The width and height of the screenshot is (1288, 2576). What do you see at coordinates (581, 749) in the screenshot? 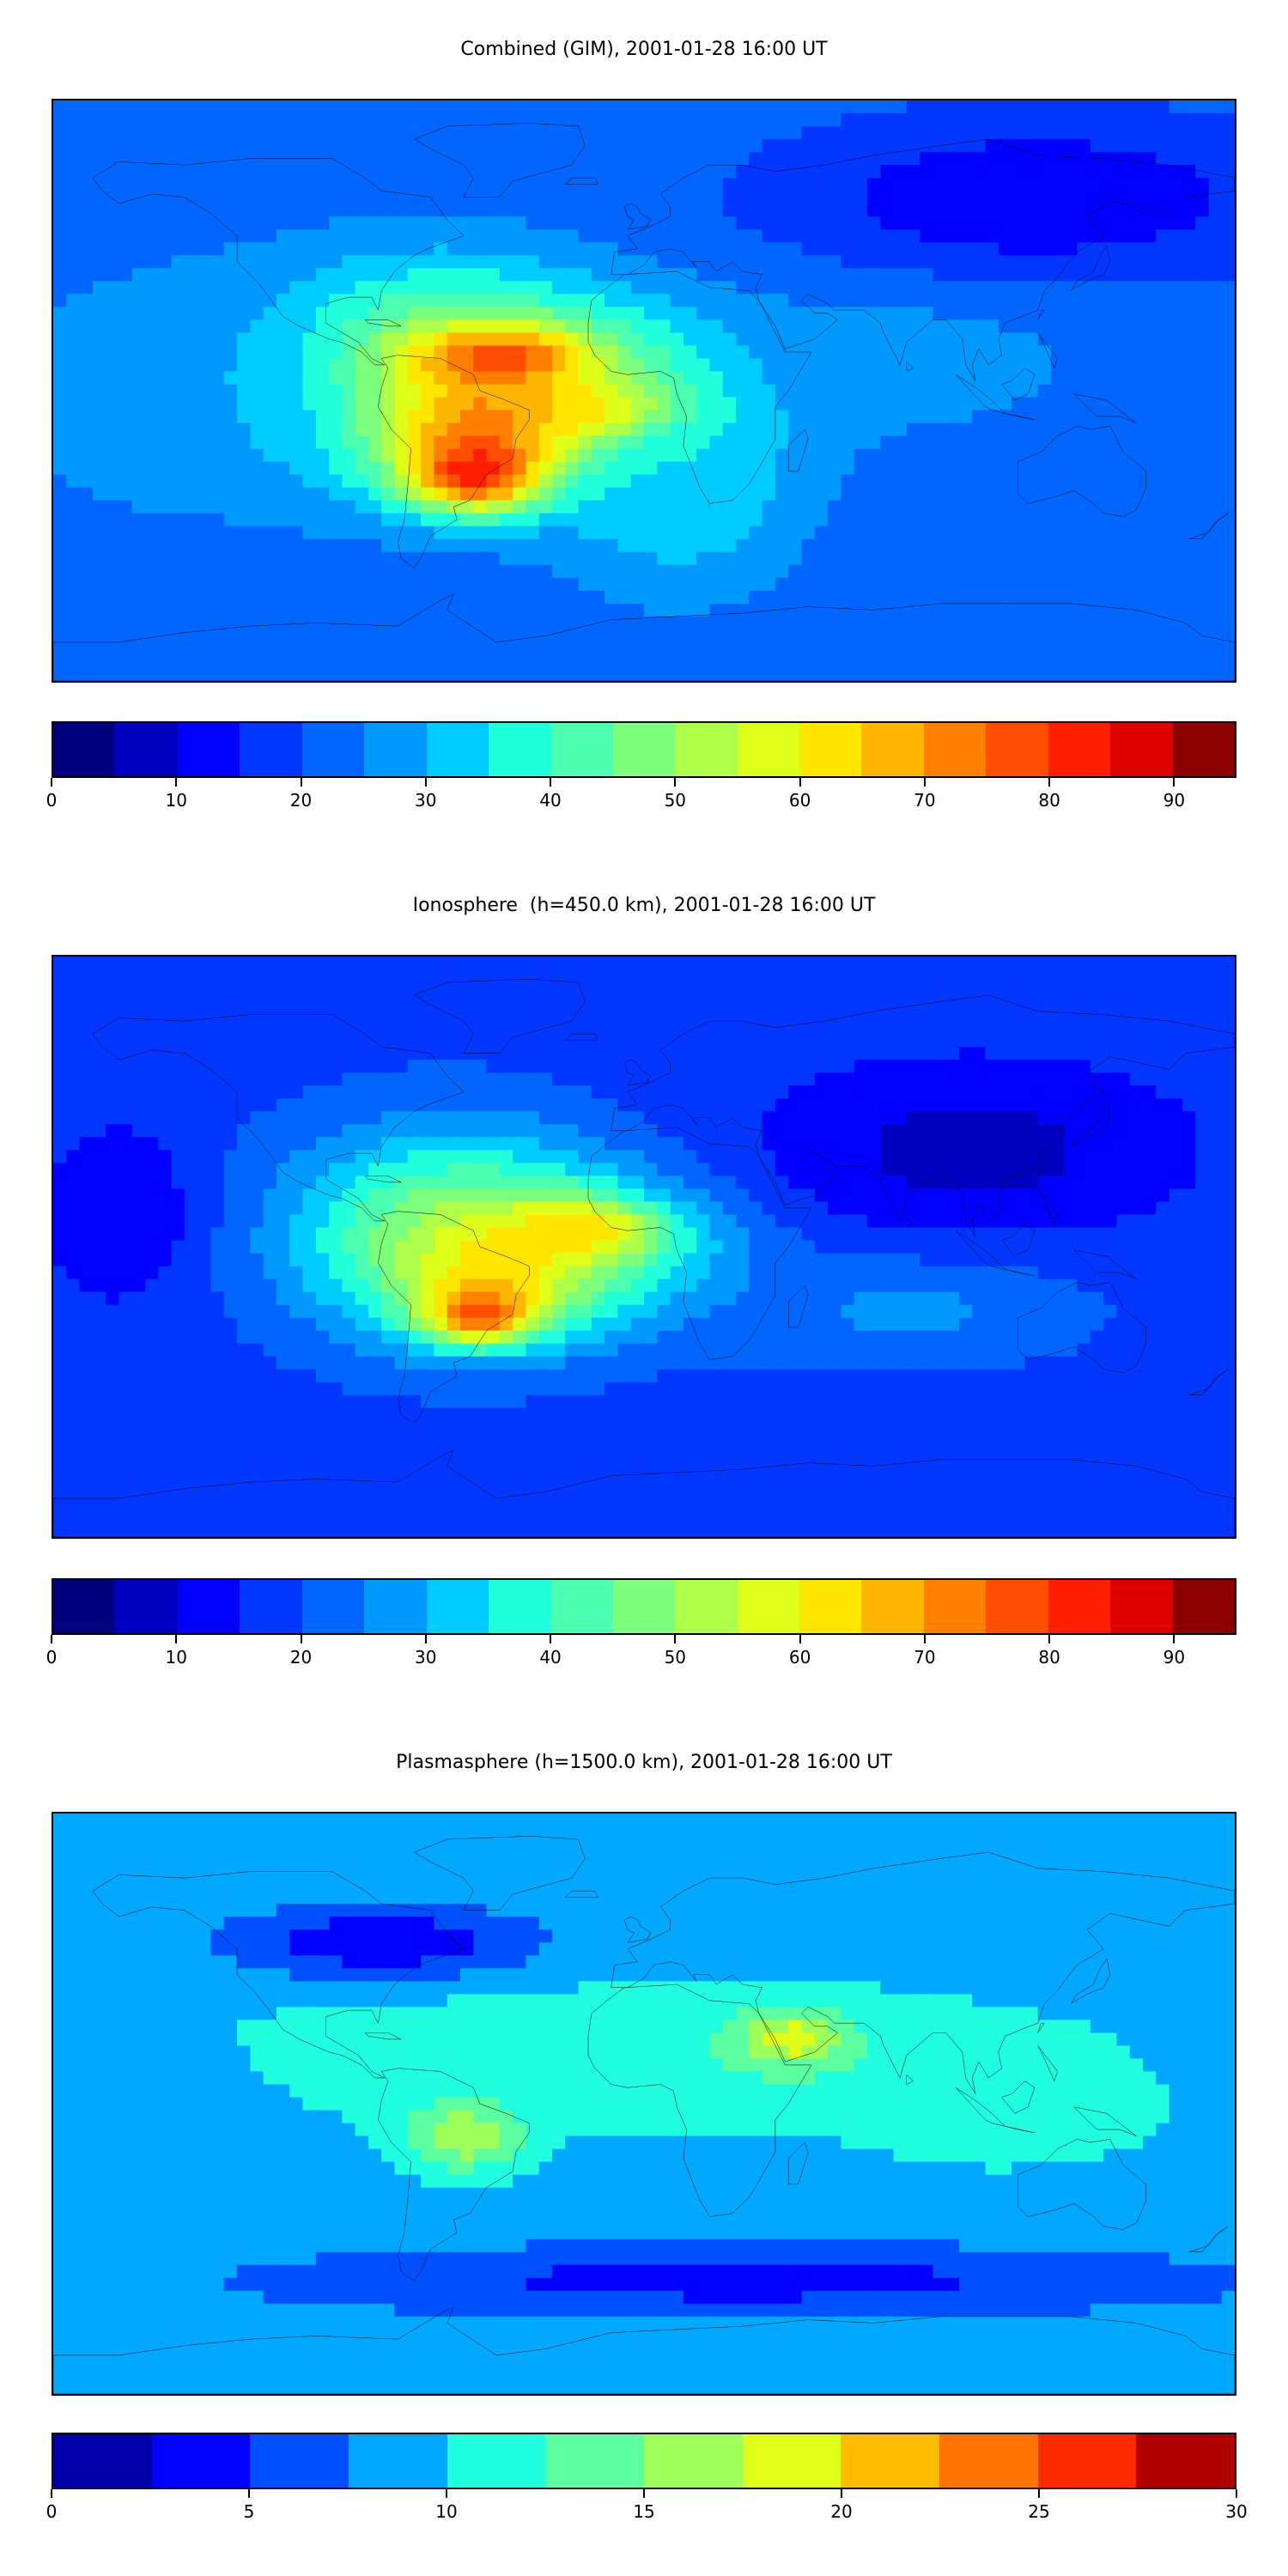
I see `colorbar-segment` at bounding box center [581, 749].